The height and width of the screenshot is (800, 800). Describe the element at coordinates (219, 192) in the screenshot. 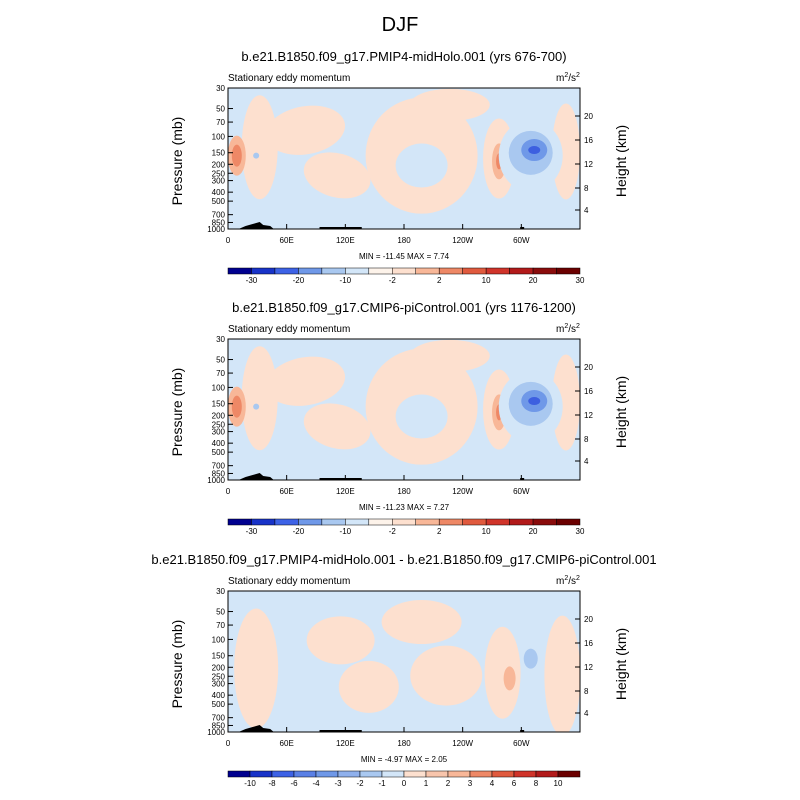

I see `y-tick-label: 400` at that location.